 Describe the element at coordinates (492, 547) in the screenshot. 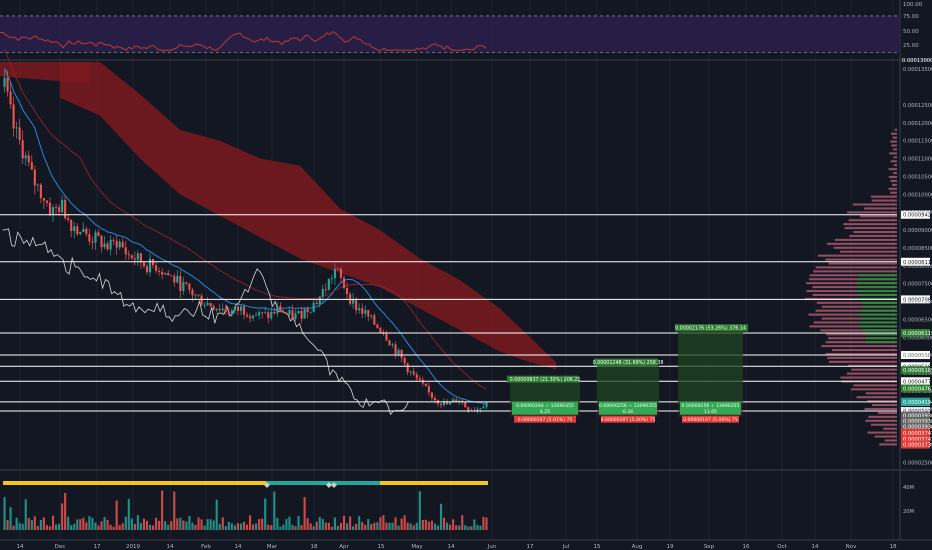

I see `time-tick-label: Jun` at that location.